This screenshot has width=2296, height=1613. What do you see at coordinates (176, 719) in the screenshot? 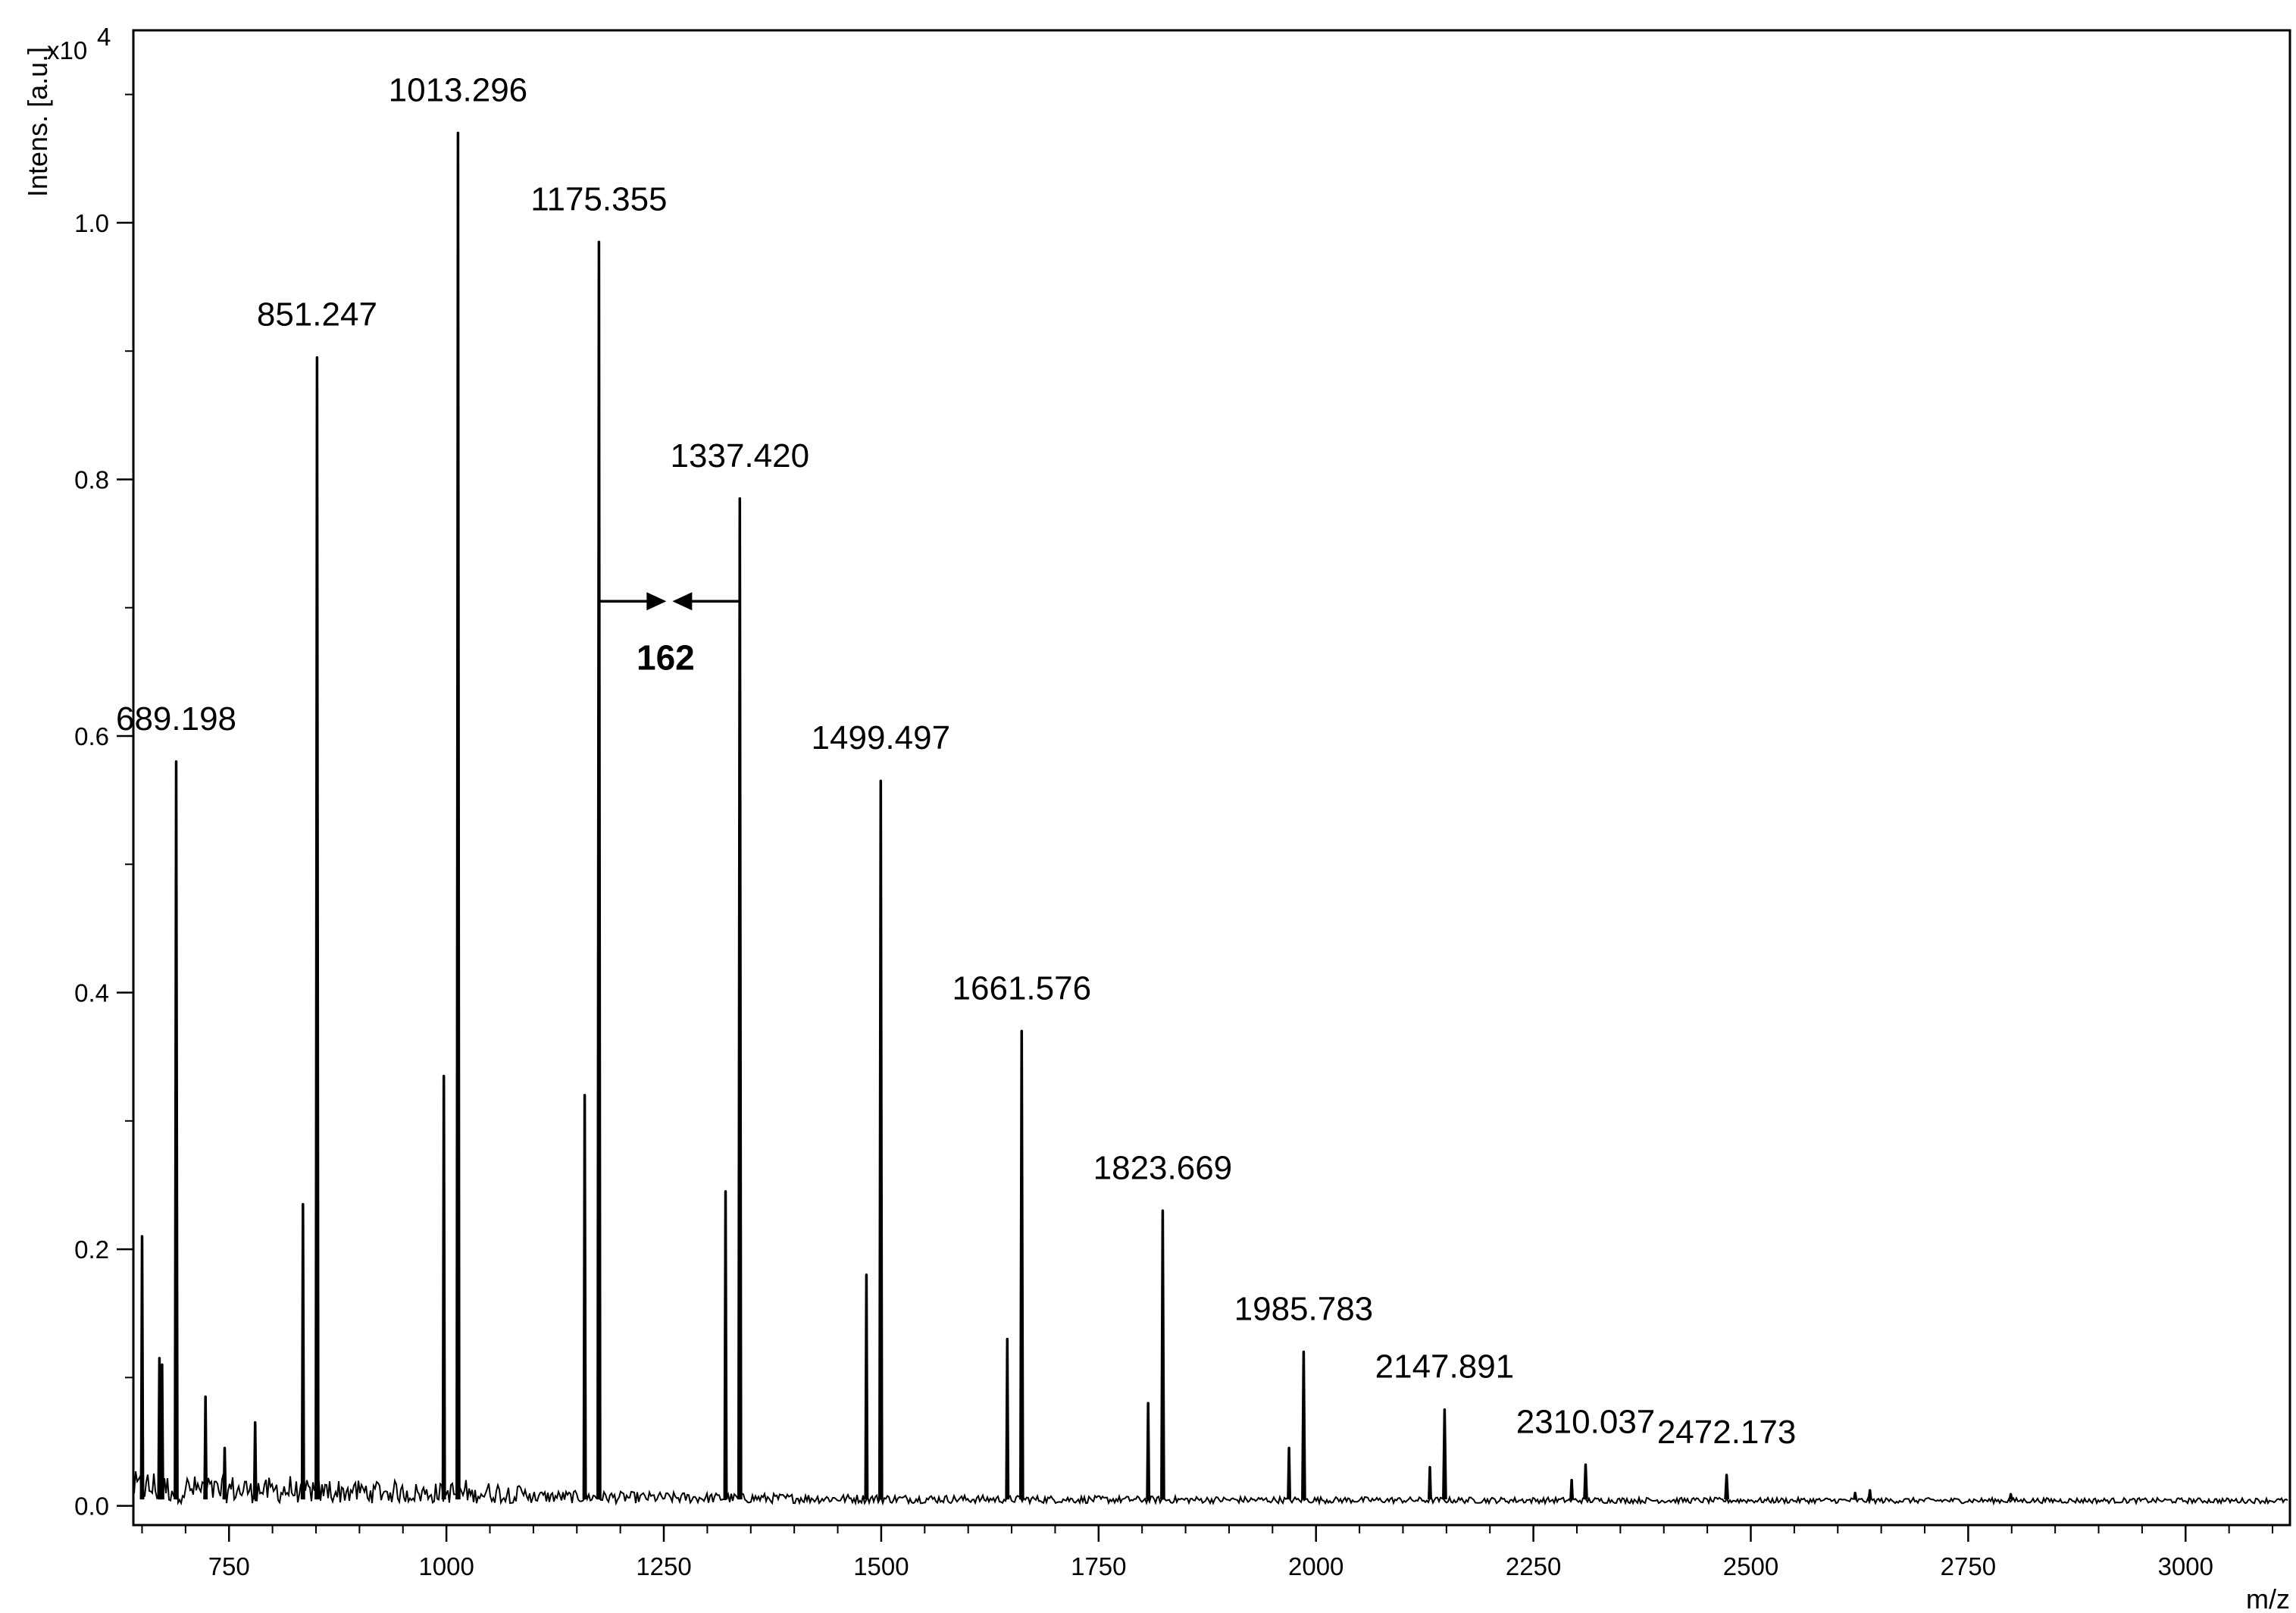
I see `peak-label: 689.198` at bounding box center [176, 719].